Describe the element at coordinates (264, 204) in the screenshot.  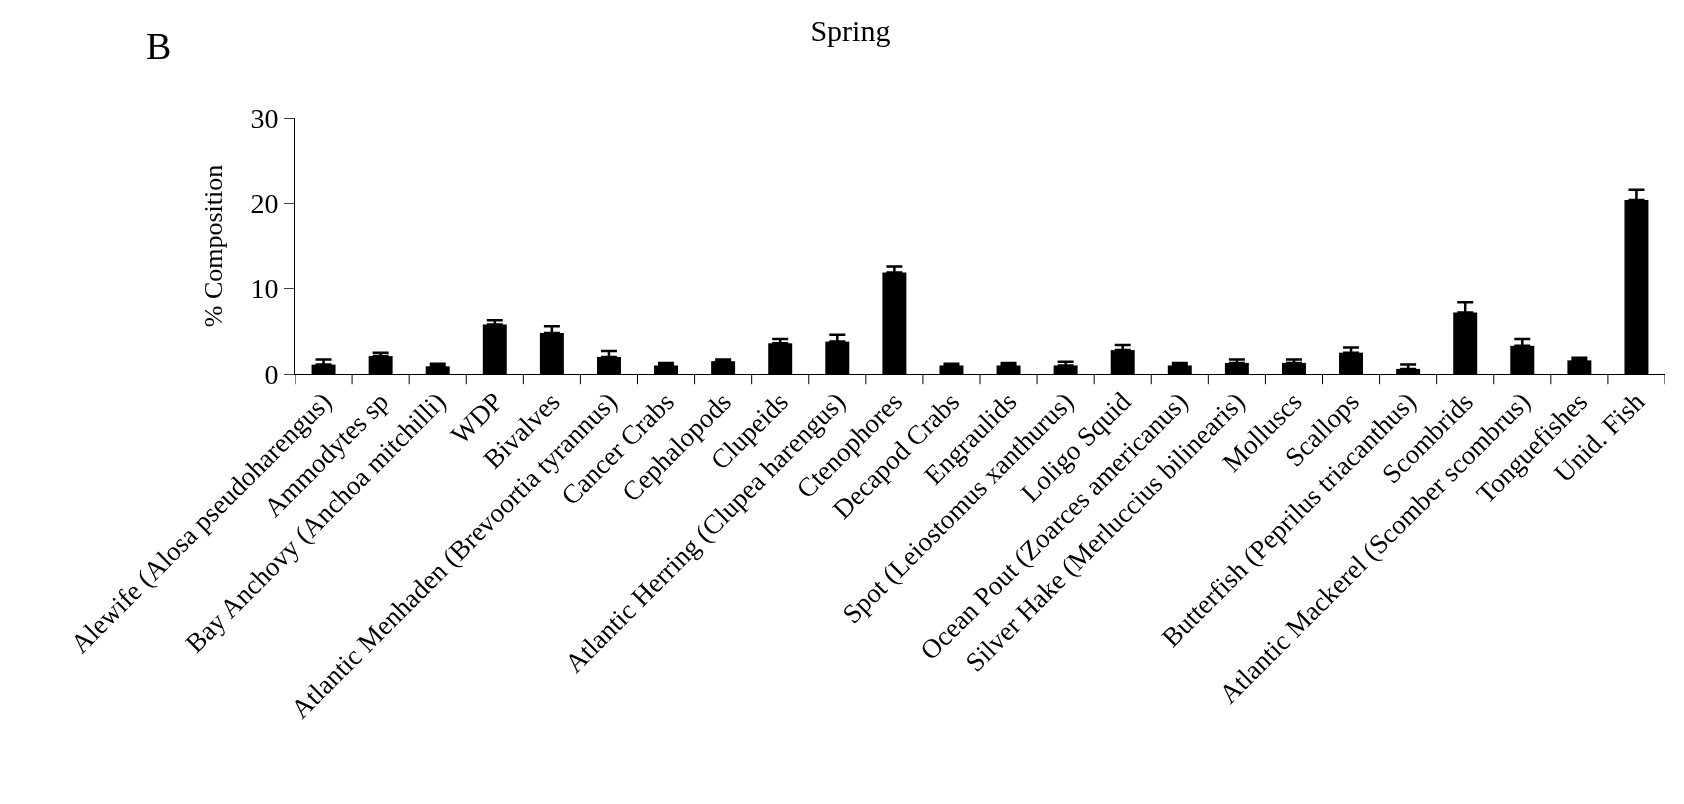
I see `y-tick-label: 20` at that location.